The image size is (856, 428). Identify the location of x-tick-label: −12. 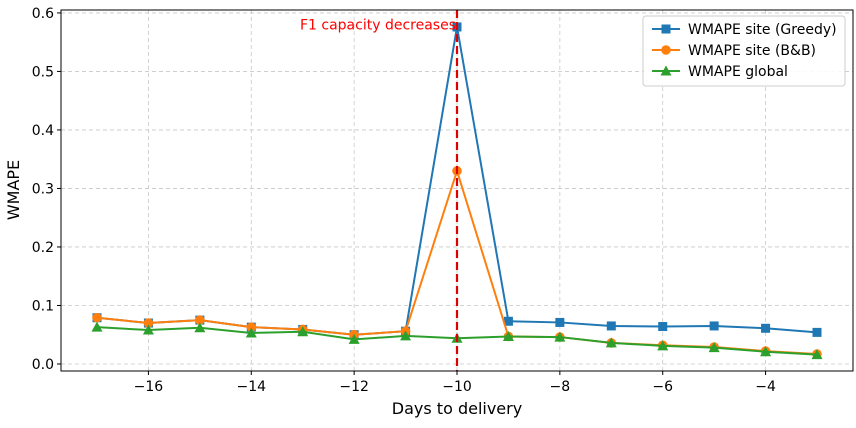
(354, 387).